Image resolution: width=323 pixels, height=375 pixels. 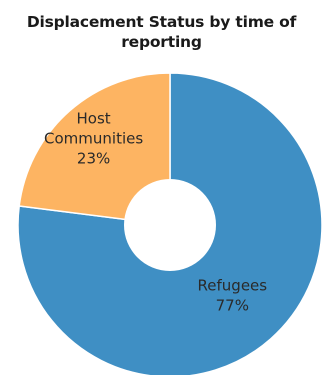 What do you see at coordinates (93, 158) in the screenshot?
I see `slice-value-label: 23%` at bounding box center [93, 158].